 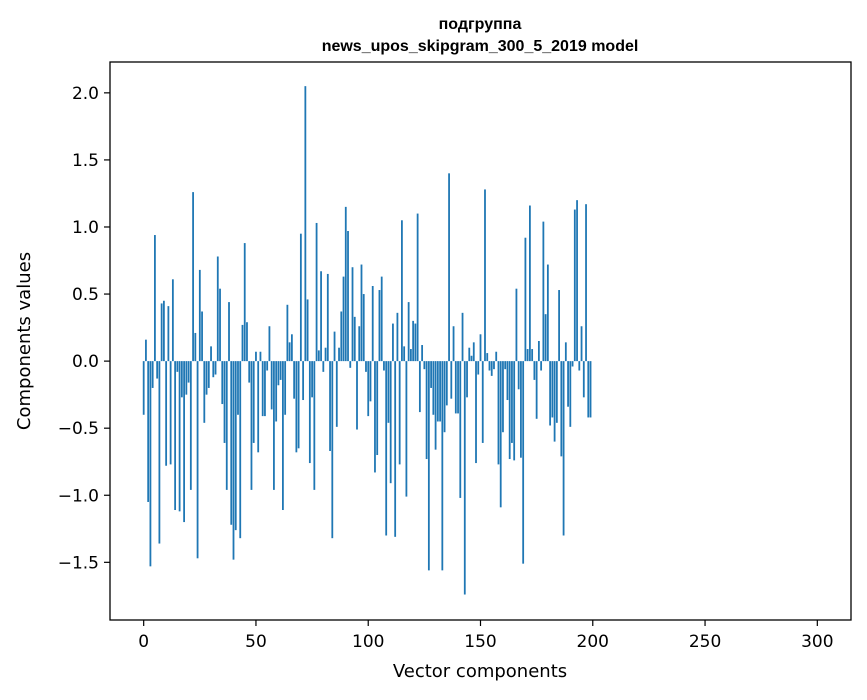 What do you see at coordinates (78, 429) in the screenshot?
I see `y-tick-label-2: −0.5` at bounding box center [78, 429].